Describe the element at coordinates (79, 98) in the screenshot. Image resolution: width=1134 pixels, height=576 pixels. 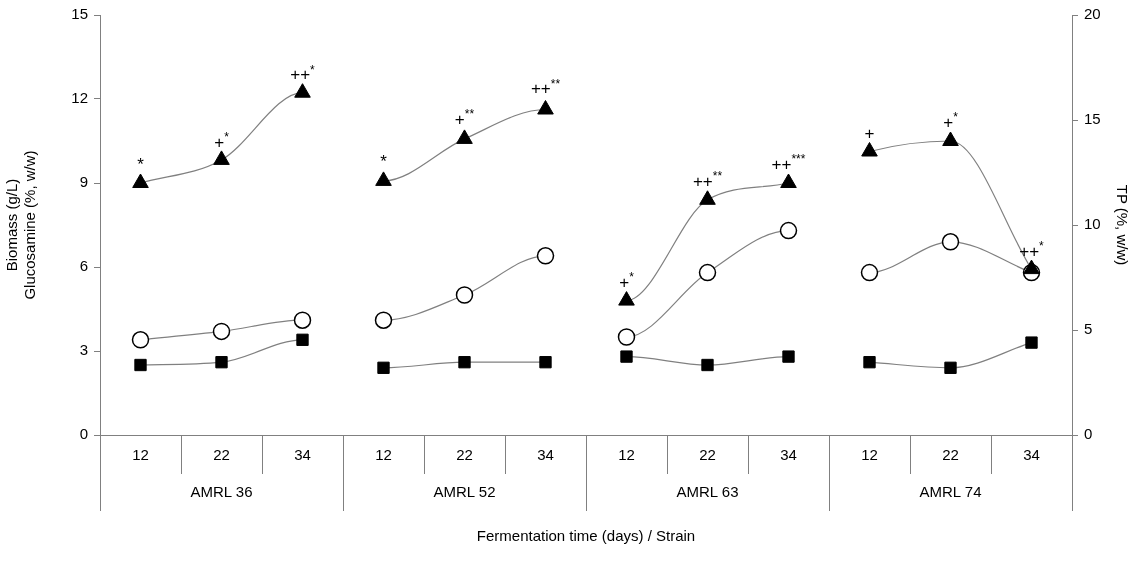
I see `y-tick-label: 12` at that location.